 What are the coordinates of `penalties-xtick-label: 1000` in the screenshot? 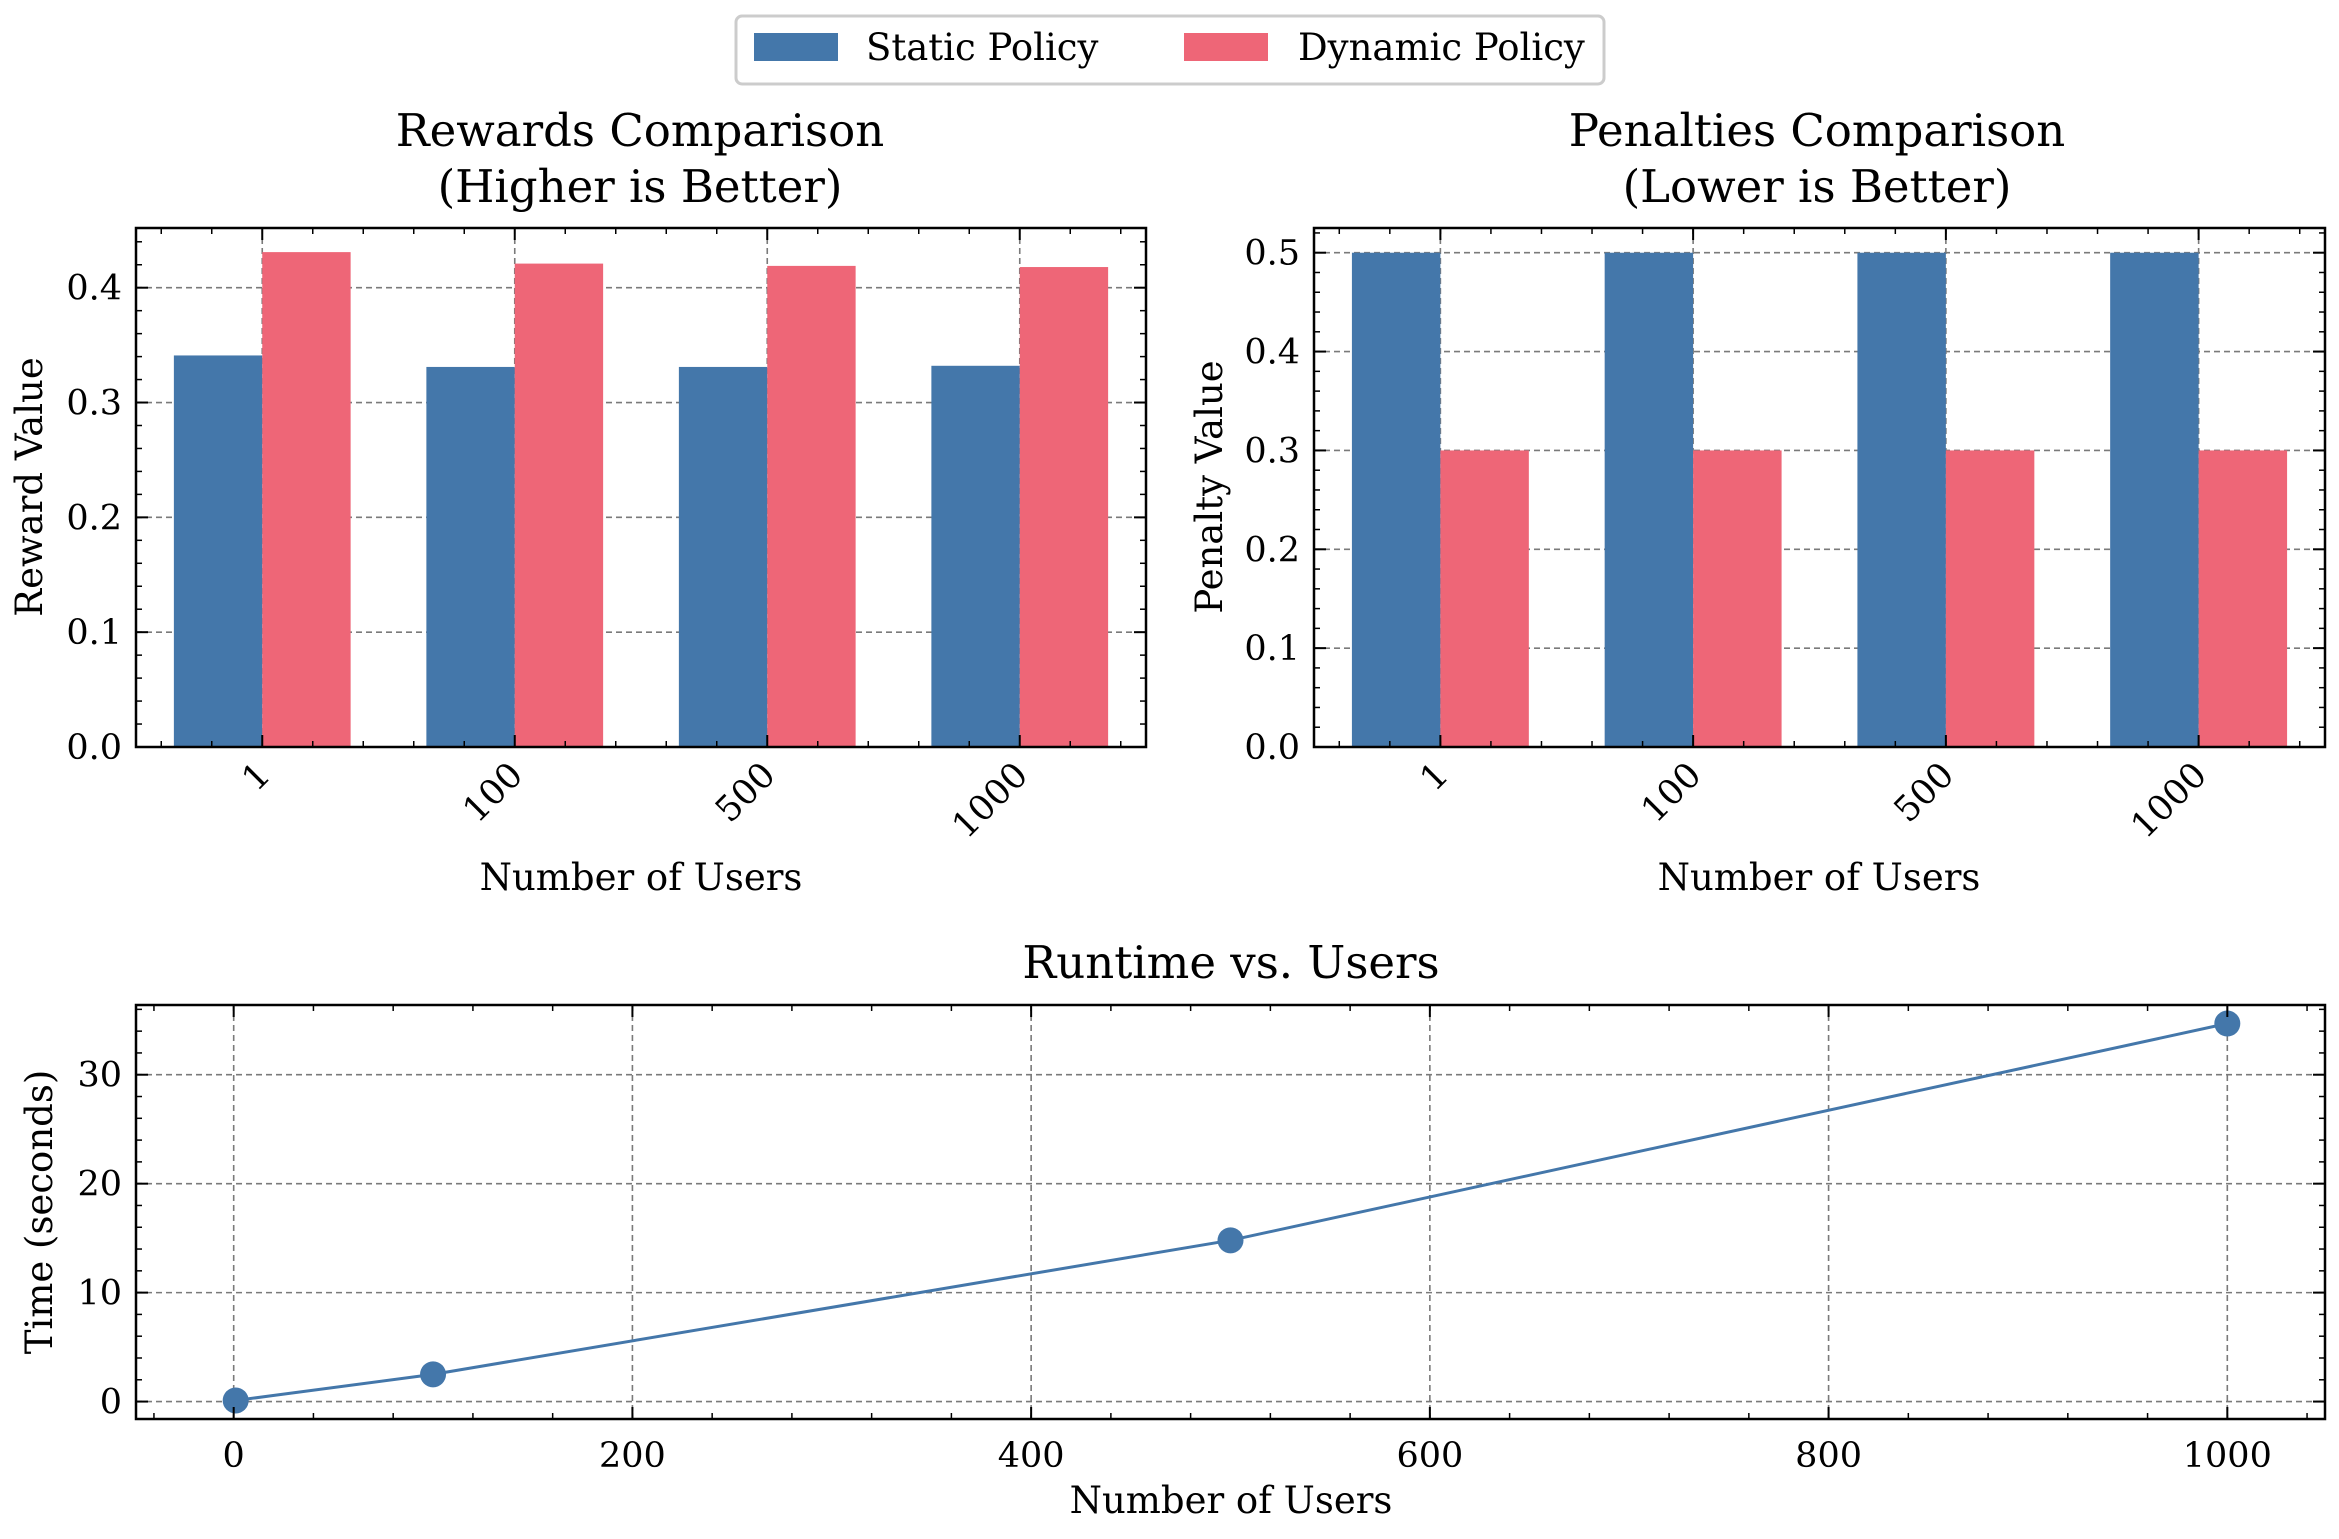 It's located at (2169, 800).